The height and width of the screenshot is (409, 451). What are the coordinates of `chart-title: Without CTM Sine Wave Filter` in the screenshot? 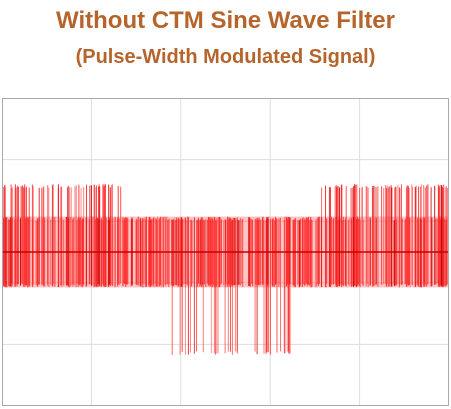 It's located at (225, 20).